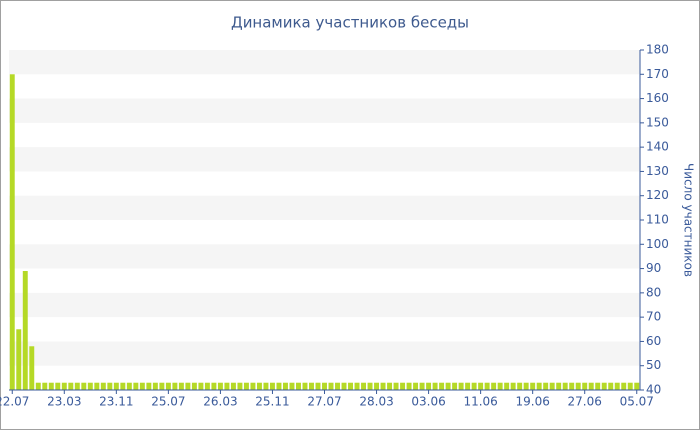  I want to click on y-tick-label: 130, so click(657, 171).